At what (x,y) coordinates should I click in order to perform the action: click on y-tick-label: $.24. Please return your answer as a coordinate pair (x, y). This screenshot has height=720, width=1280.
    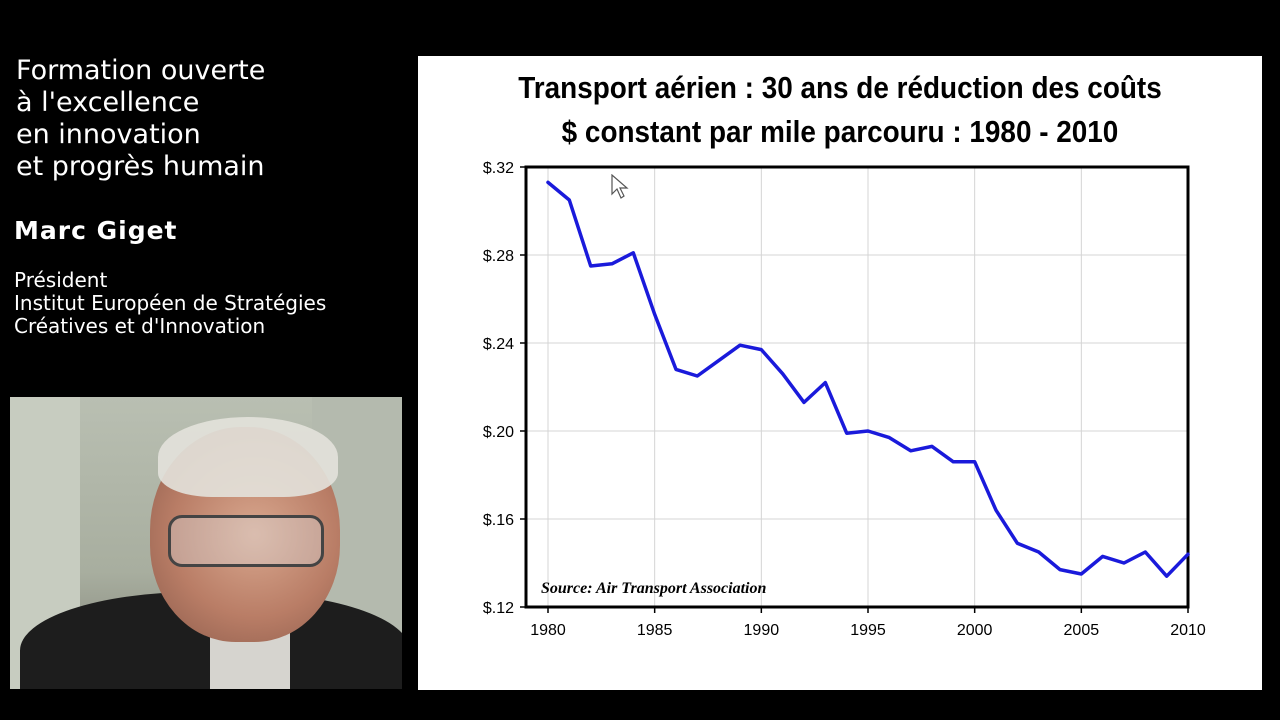
    Looking at the image, I should click on (498, 344).